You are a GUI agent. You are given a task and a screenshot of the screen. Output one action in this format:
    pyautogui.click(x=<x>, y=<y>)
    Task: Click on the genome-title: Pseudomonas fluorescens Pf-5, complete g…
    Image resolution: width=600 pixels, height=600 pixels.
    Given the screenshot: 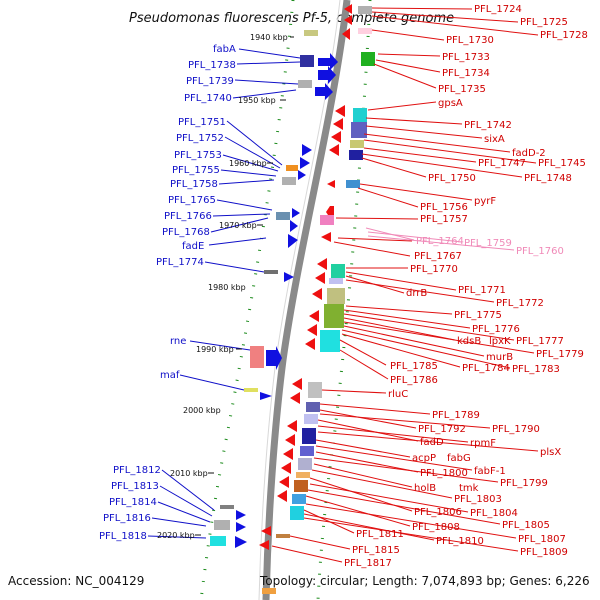 What is the action you would take?
    pyautogui.click(x=291, y=18)
    